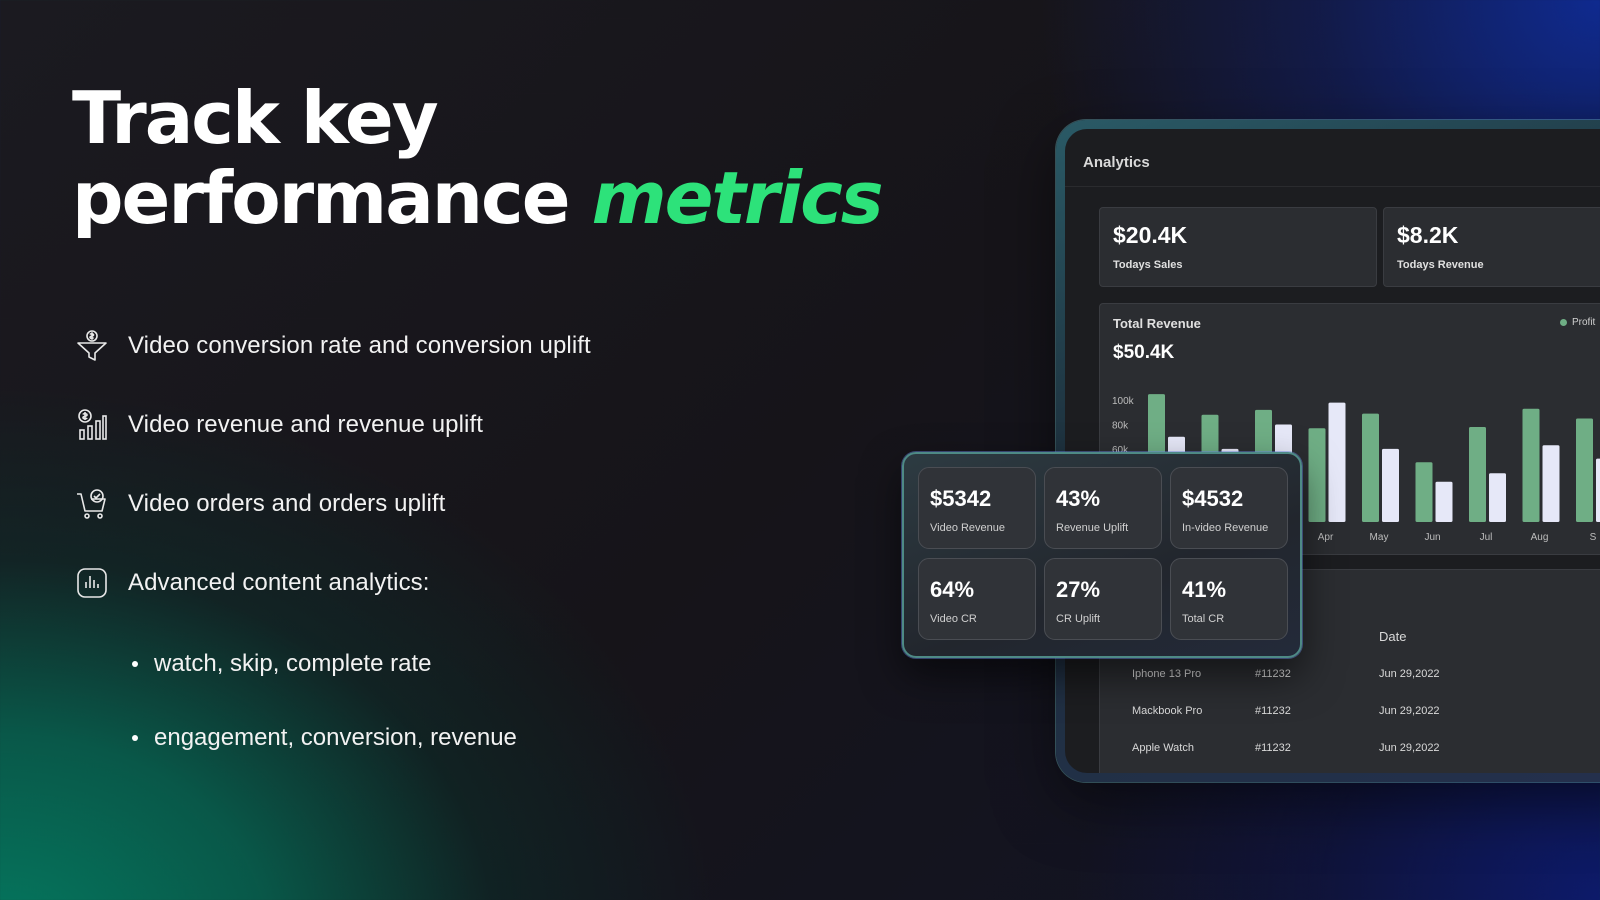 The width and height of the screenshot is (1600, 900). What do you see at coordinates (92, 583) in the screenshot?
I see `analytics-chart-icon` at bounding box center [92, 583].